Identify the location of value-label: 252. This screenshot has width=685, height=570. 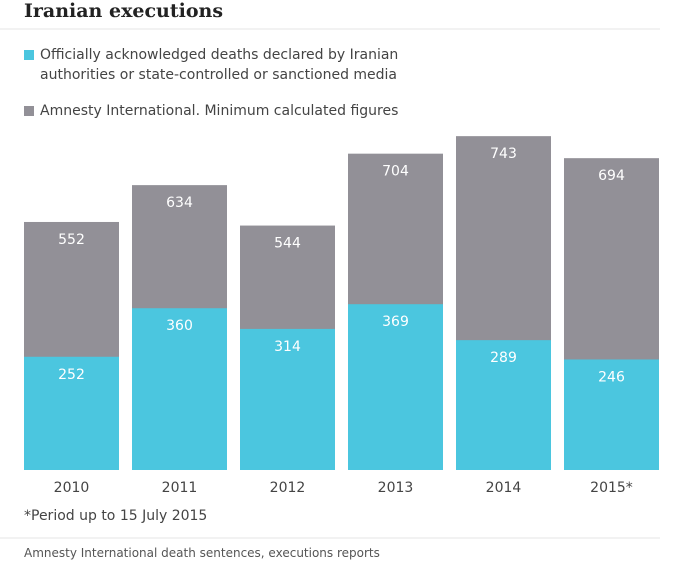
(71, 375).